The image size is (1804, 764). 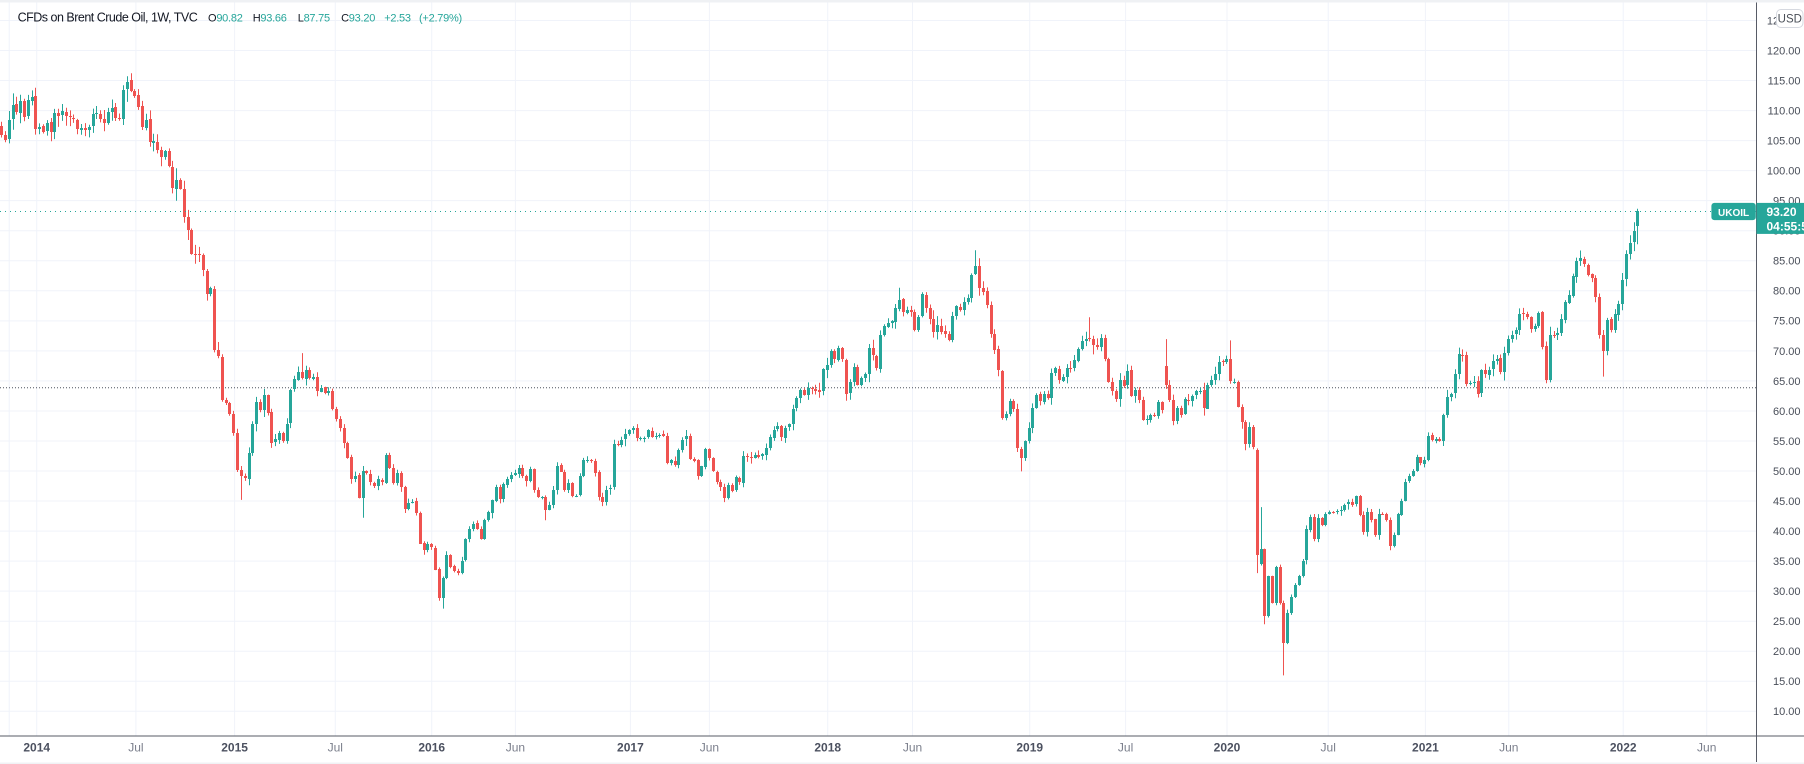 What do you see at coordinates (1784, 112) in the screenshot?
I see `svg-text: 110.00` at bounding box center [1784, 112].